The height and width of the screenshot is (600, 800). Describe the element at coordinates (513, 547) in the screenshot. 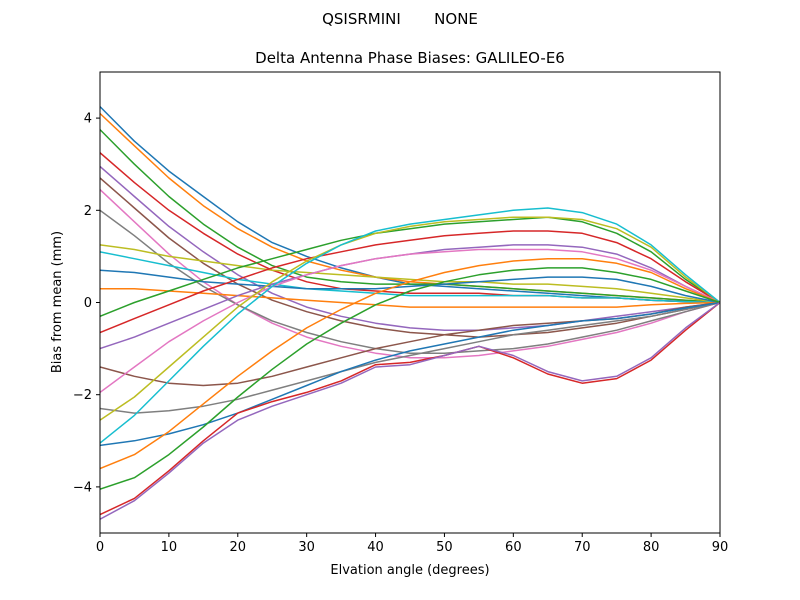

I see `x-tick-label: 60` at that location.